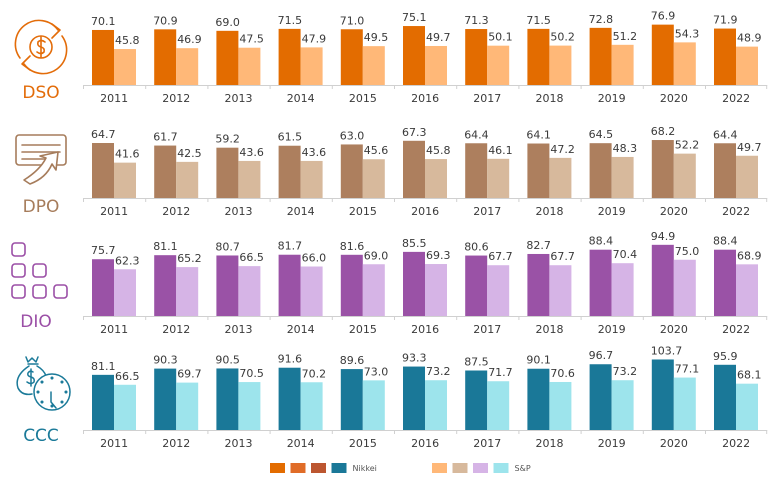 Image resolution: width=770 pixels, height=481 pixels. I want to click on bar-nikkei-2018, so click(538, 399).